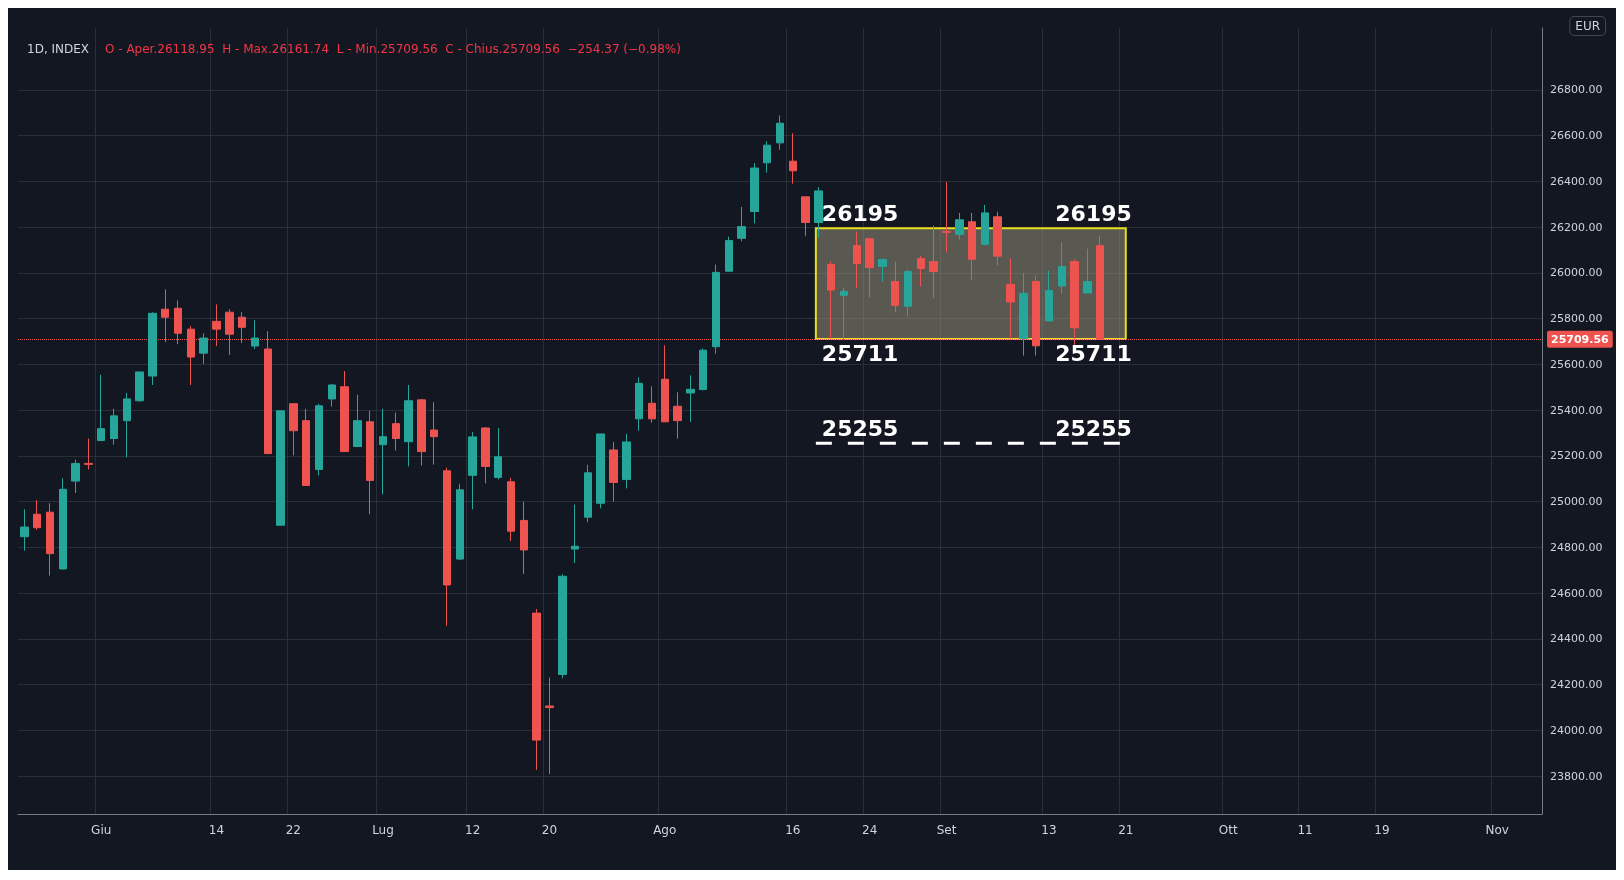 The width and height of the screenshot is (1624, 880). I want to click on y-tick-label: 26800.00, so click(1576, 90).